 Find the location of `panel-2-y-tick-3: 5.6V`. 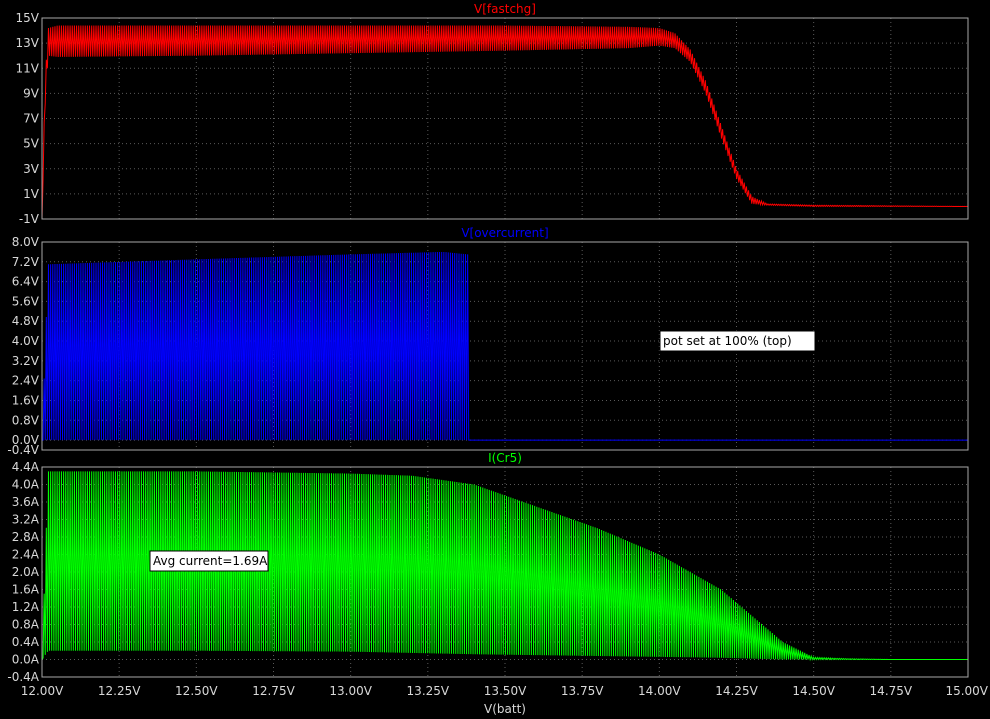

panel-2-y-tick-3: 5.6V is located at coordinates (26, 301).